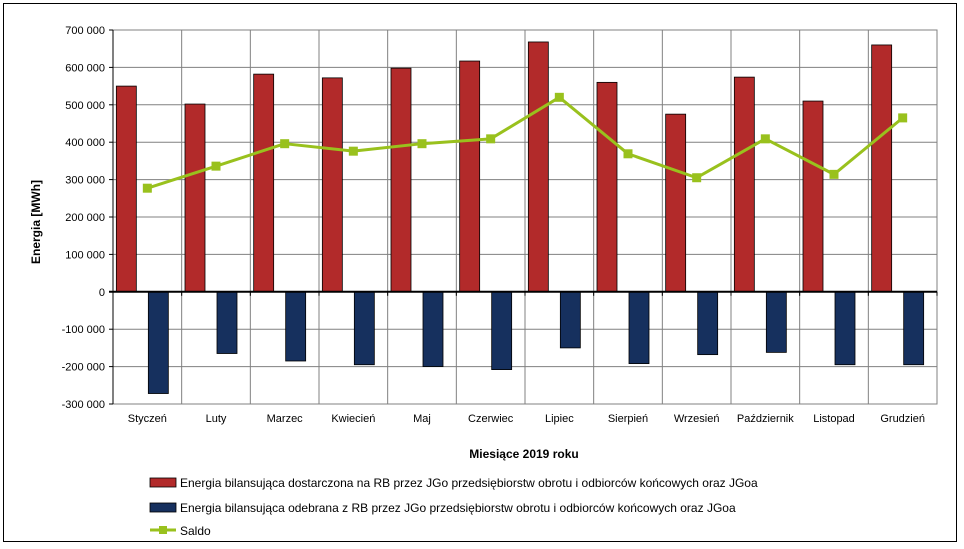  Describe the element at coordinates (834, 419) in the screenshot. I see `x-tick-label: Listopad` at that location.